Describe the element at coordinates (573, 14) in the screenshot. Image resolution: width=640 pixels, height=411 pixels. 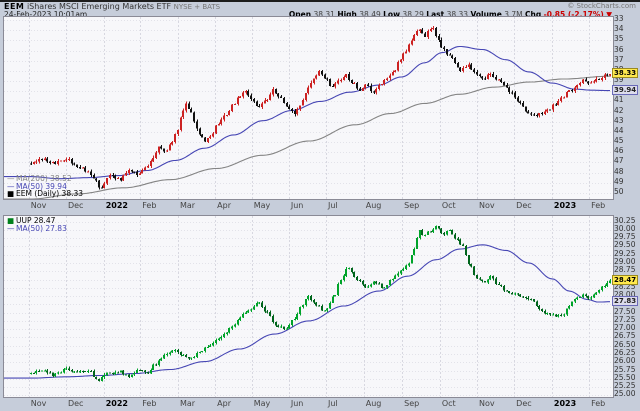
I see `chg-value: -0.85 (-2.17%)` at that location.